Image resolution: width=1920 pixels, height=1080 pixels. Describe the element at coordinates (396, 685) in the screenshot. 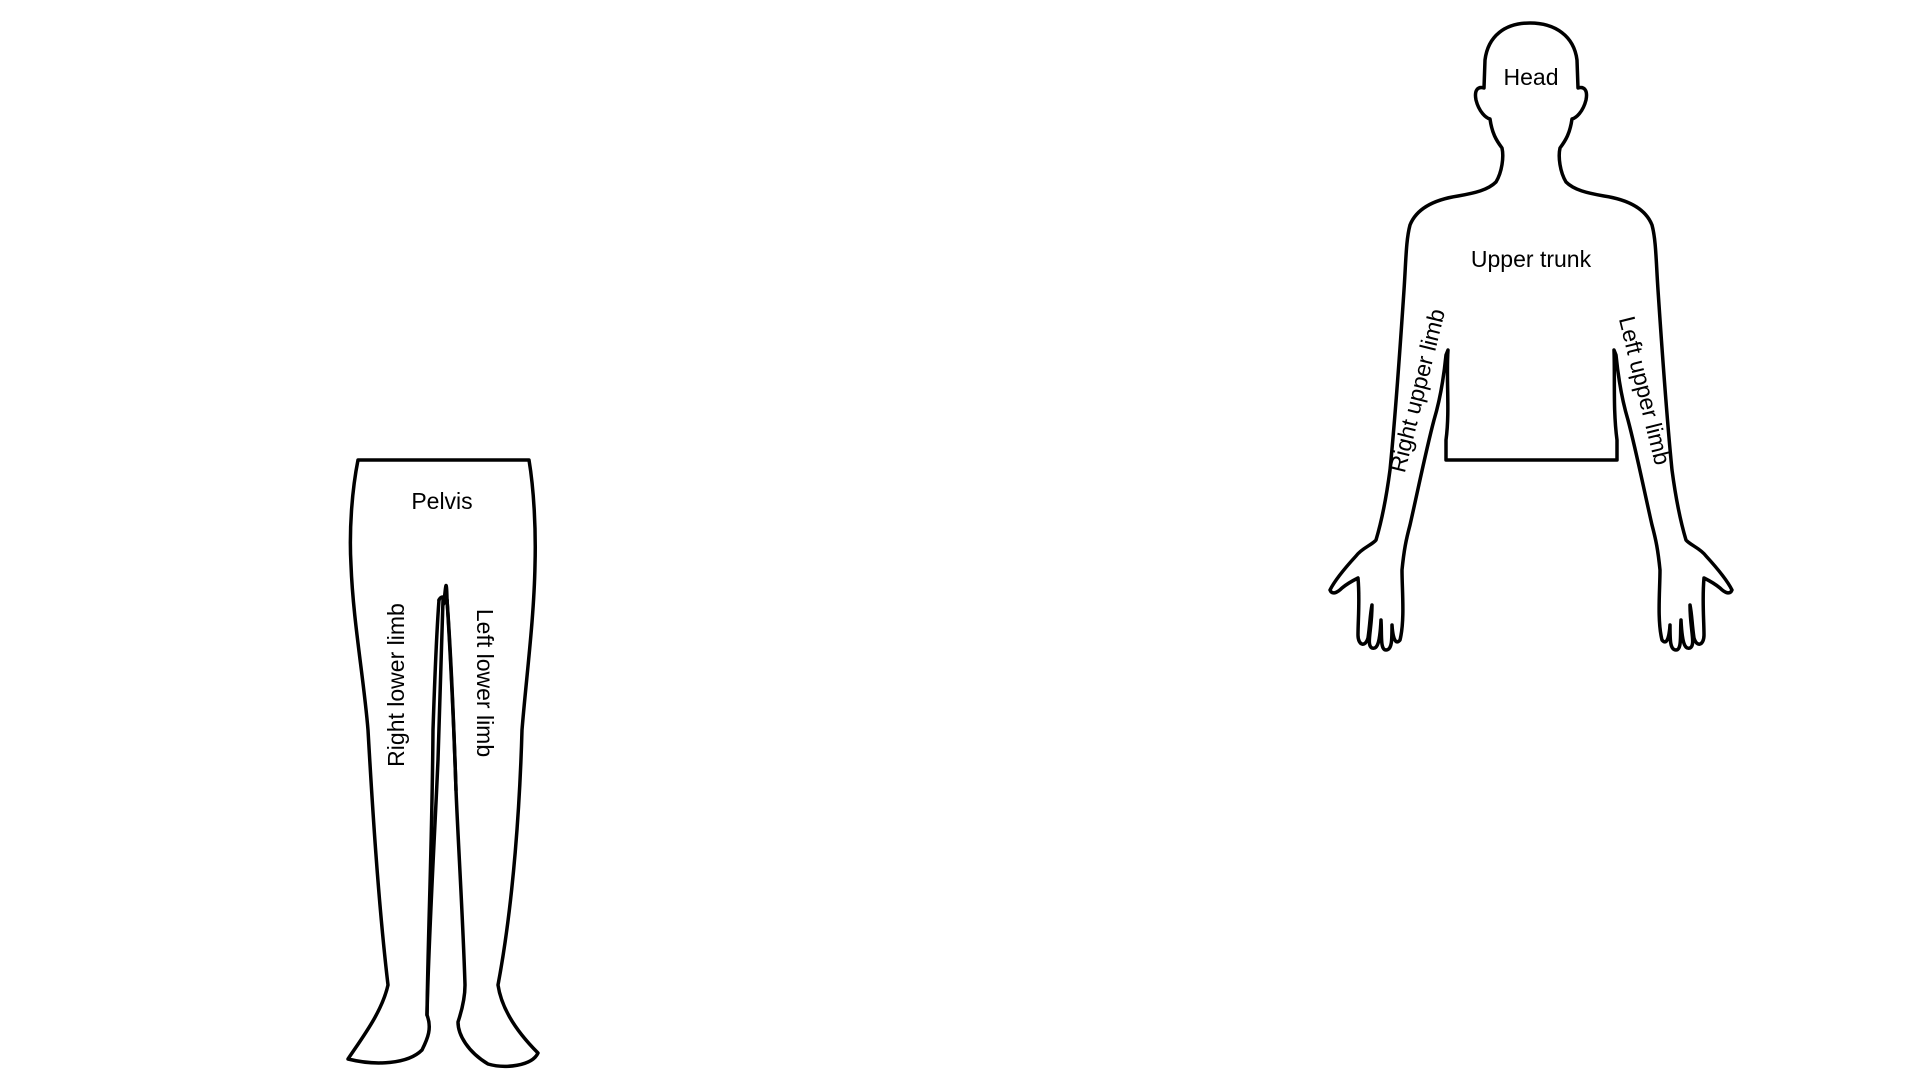

I see `right-lower-limb-label: Right lower limb` at that location.